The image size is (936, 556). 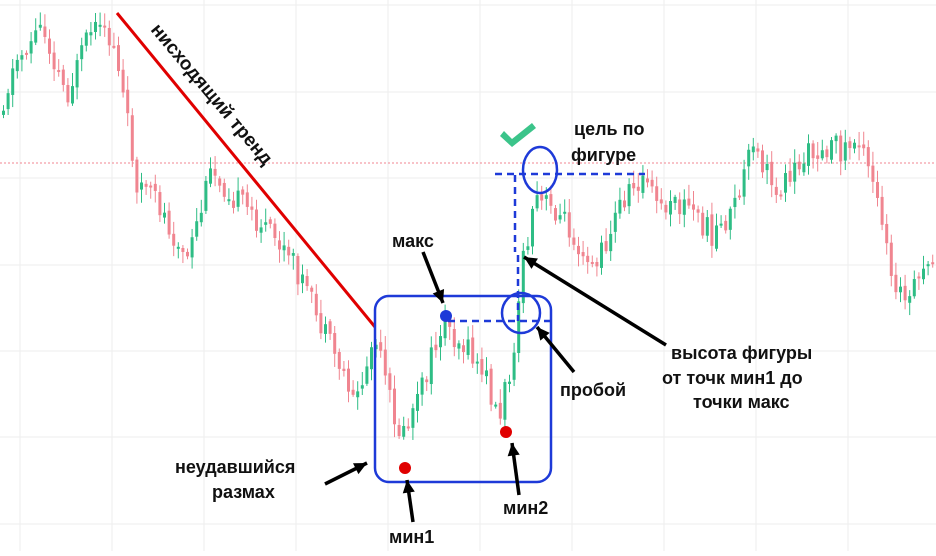 I want to click on height-label-1: высота фигуры, so click(x=741, y=353).